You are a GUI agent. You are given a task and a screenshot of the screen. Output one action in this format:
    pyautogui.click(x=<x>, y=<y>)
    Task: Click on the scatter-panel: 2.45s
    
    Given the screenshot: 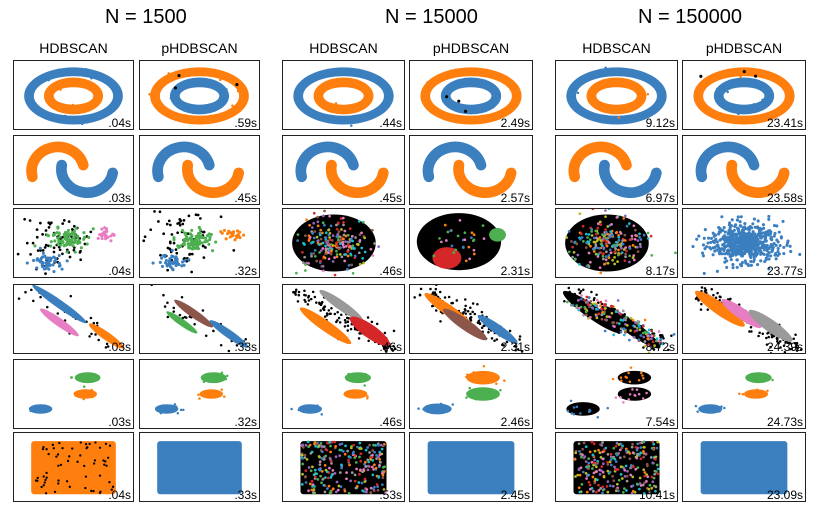 What is the action you would take?
    pyautogui.click(x=471, y=467)
    